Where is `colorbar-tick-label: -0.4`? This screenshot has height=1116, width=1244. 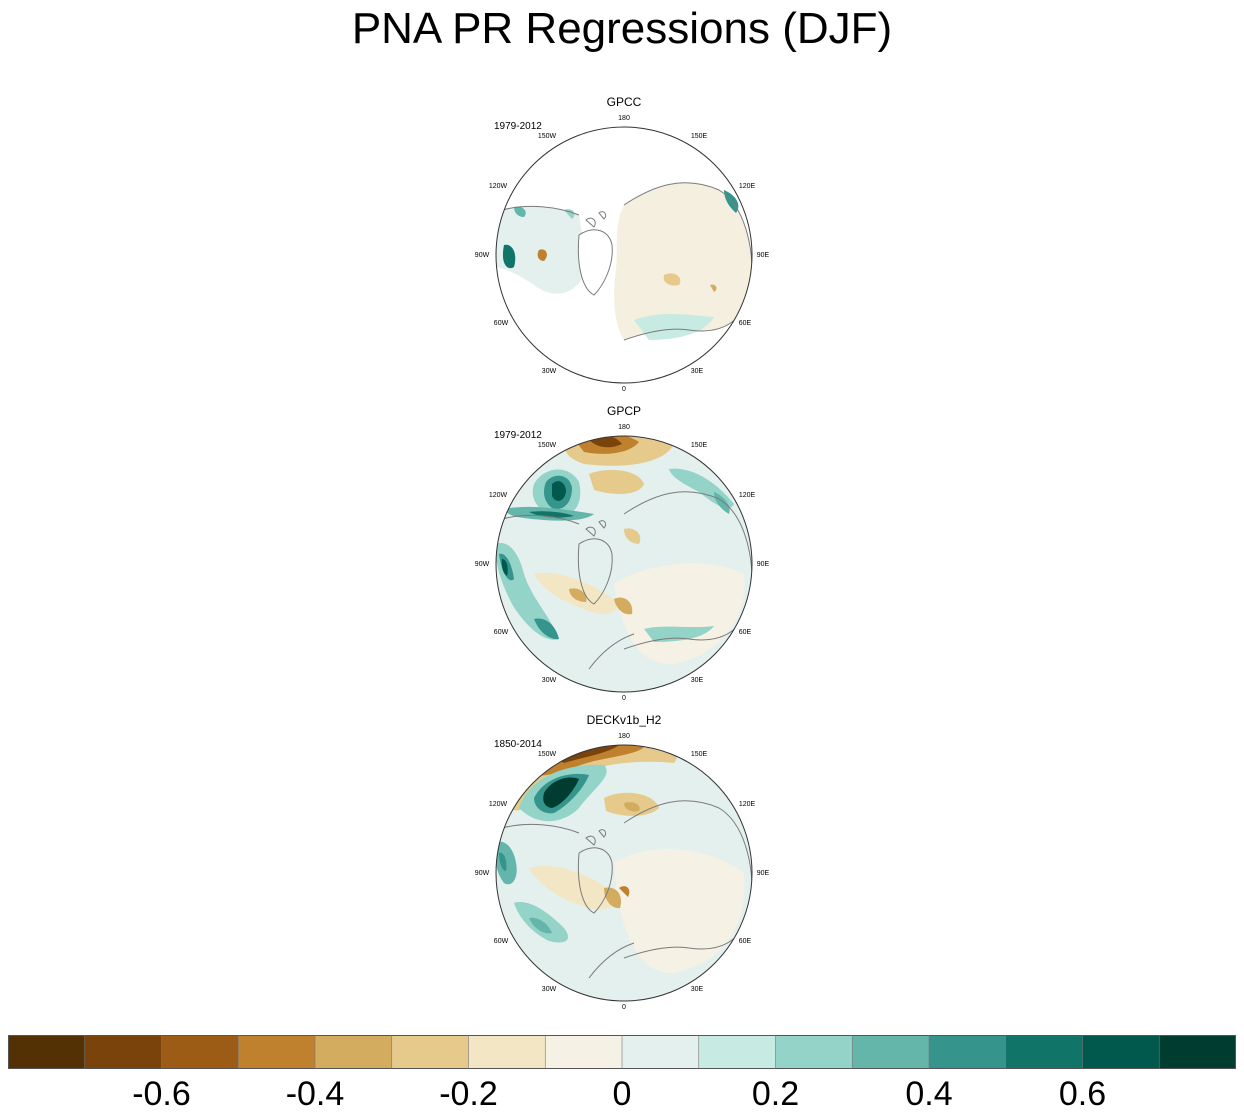 colorbar-tick-label: -0.4 is located at coordinates (315, 1094).